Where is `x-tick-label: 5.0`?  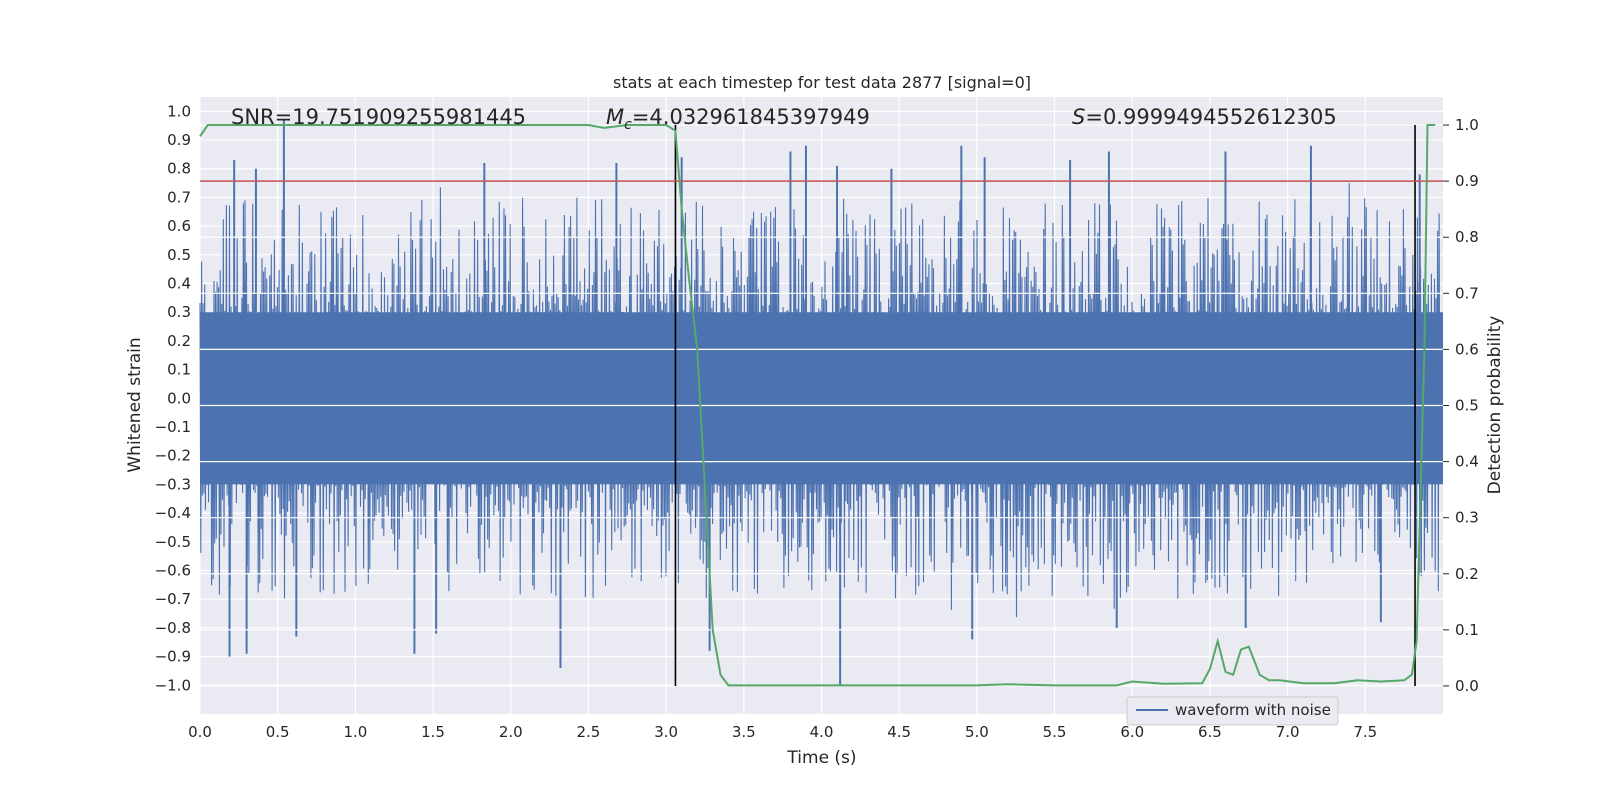 x-tick-label: 5.0 is located at coordinates (977, 732).